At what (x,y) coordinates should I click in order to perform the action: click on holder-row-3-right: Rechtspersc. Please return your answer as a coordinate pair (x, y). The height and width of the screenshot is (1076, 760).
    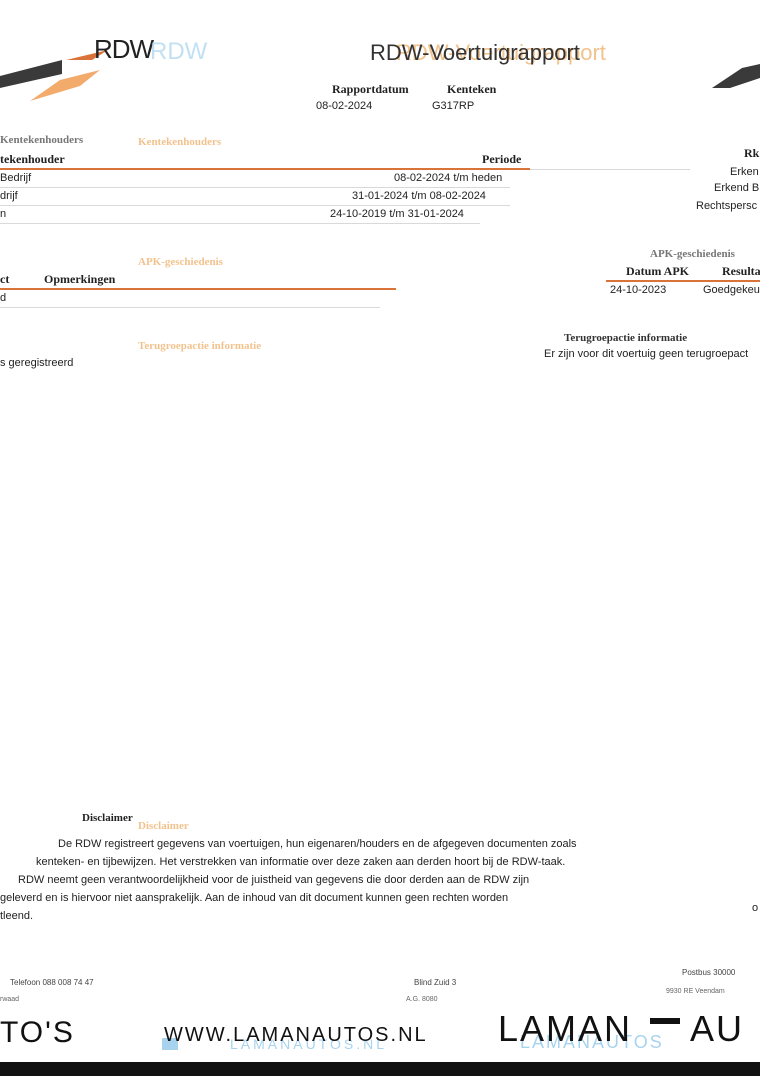
    Looking at the image, I should click on (727, 206).